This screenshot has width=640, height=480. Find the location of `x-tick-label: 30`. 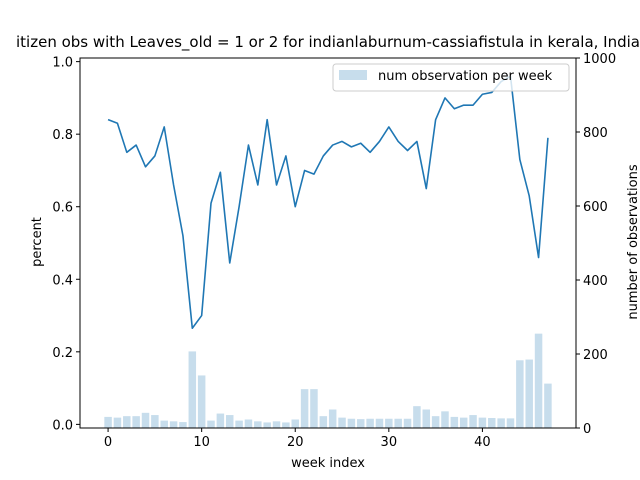

x-tick-label: 30 is located at coordinates (389, 442).